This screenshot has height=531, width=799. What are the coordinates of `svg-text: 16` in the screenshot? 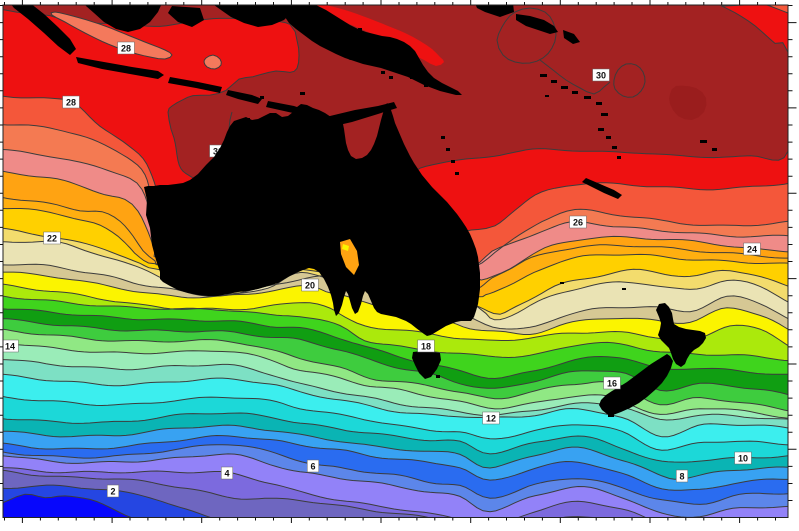 It's located at (612, 383).